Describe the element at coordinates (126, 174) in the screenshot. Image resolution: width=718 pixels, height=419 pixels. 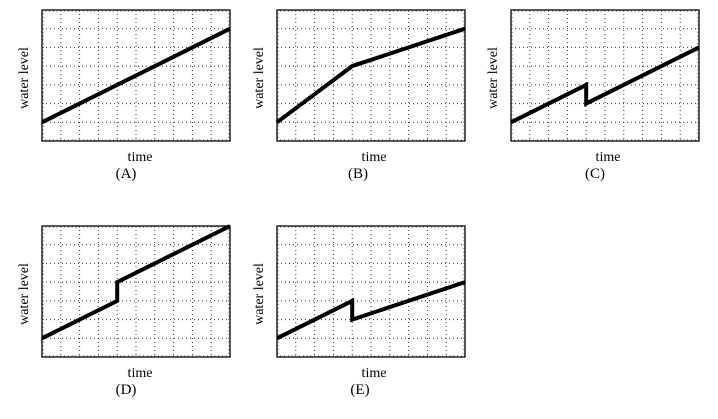
I see `chart-a-caption: (A)` at that location.